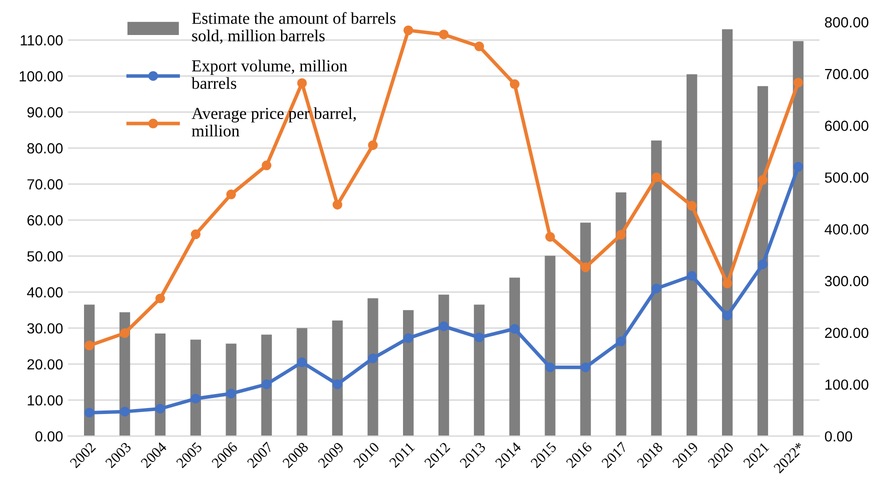 The image size is (884, 490). Describe the element at coordinates (45, 256) in the screenshot. I see `y-tick-label: 50.00` at that location.